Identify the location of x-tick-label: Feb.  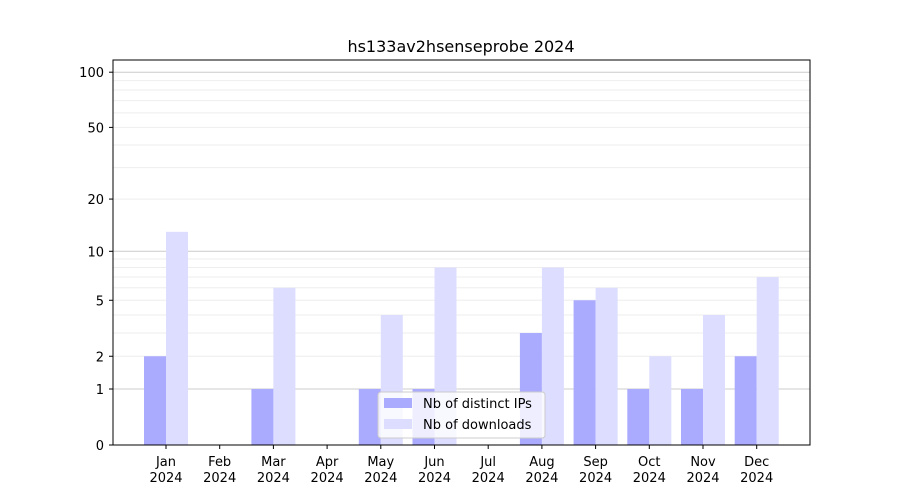
(219, 462).